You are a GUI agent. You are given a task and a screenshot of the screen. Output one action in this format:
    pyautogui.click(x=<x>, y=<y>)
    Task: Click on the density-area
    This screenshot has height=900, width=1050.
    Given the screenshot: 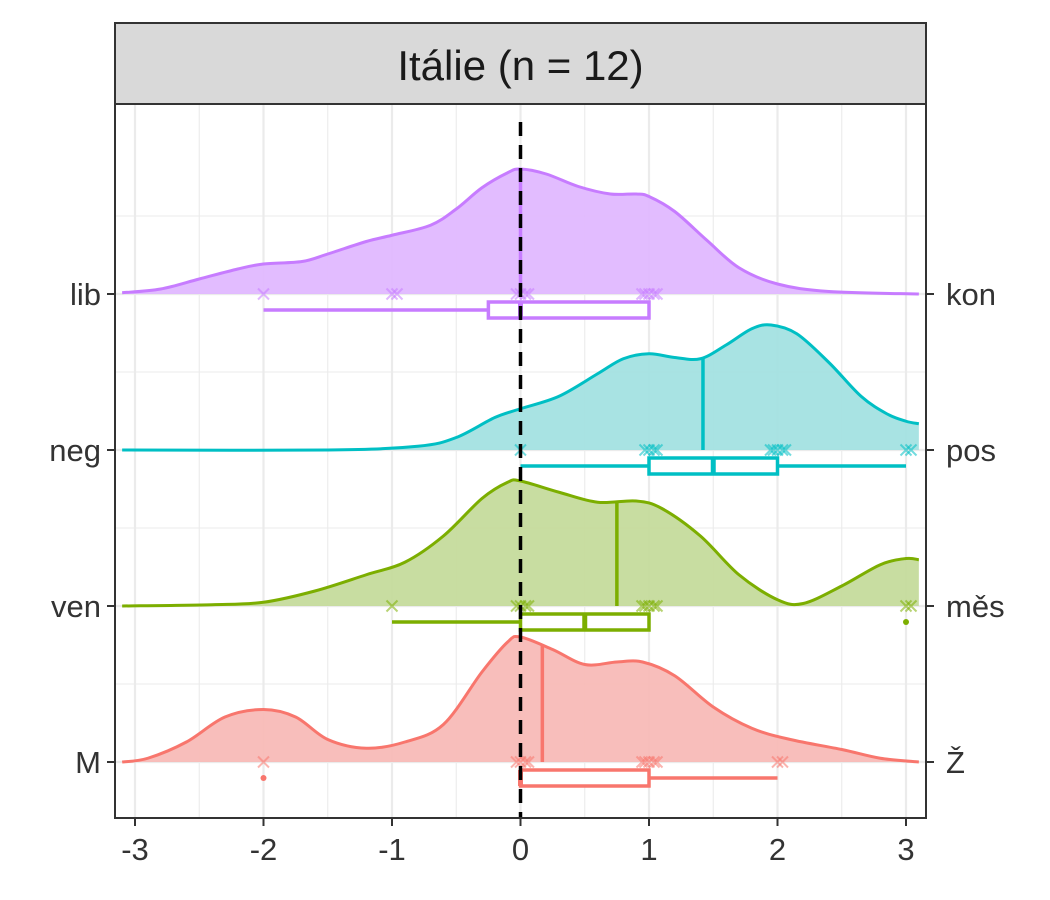 What is the action you would take?
    pyautogui.click(x=520, y=387)
    